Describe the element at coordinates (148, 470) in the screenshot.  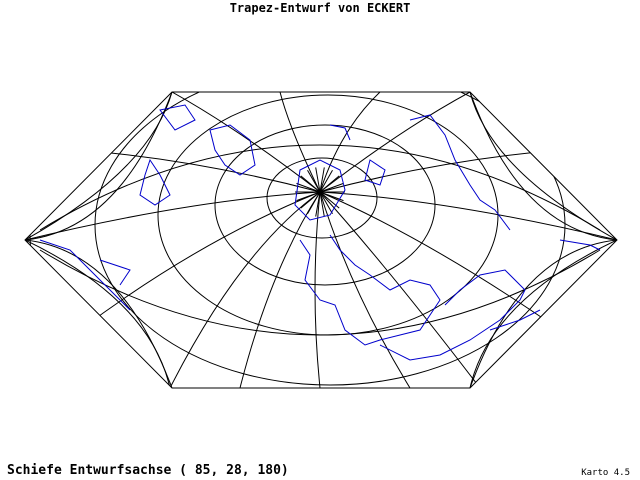
I see `projection-caption: Schiefe Entwurfsachse ( 85, 28, 180)` at that location.